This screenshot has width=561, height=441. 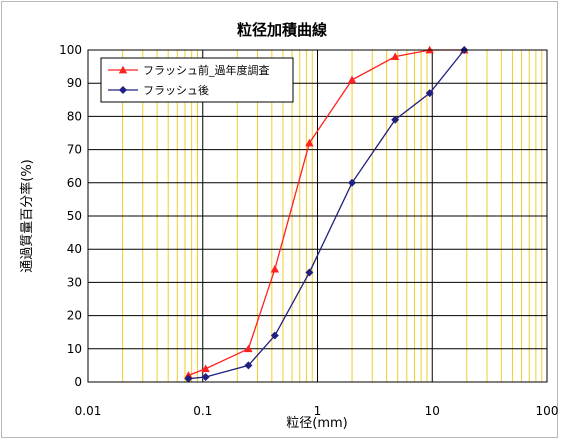 What do you see at coordinates (70, 50) in the screenshot?
I see `y-tick-label: 100` at bounding box center [70, 50].